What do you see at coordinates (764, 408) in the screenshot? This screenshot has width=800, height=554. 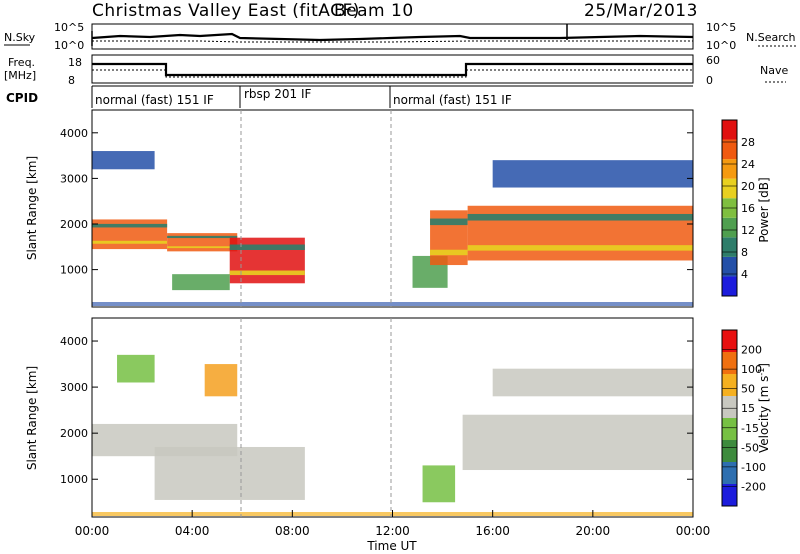 I see `velocity-colorbar-label: Velocity [m s-1]` at bounding box center [764, 408].